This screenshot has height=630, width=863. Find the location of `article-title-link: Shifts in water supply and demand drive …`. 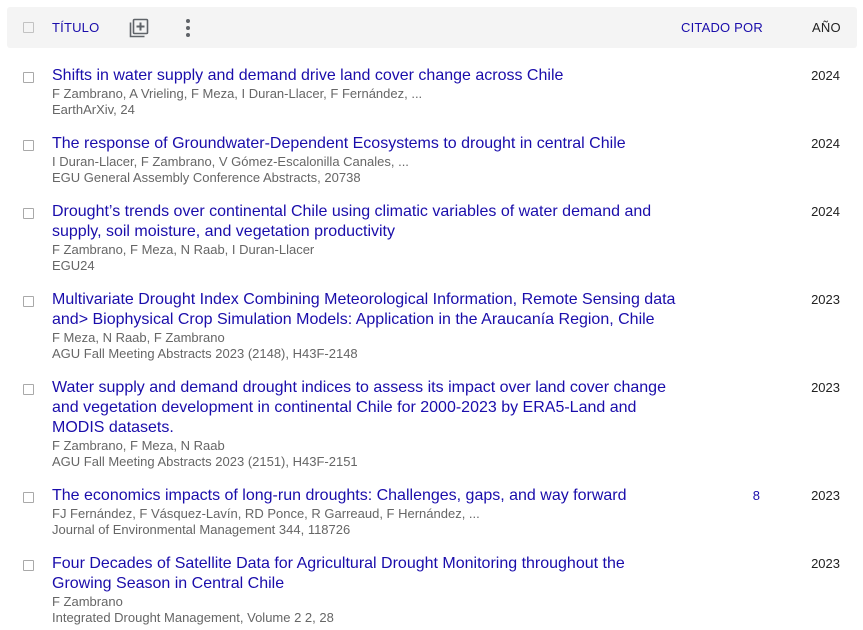

article-title-link: Shifts in water supply and demand drive … is located at coordinates (308, 75).